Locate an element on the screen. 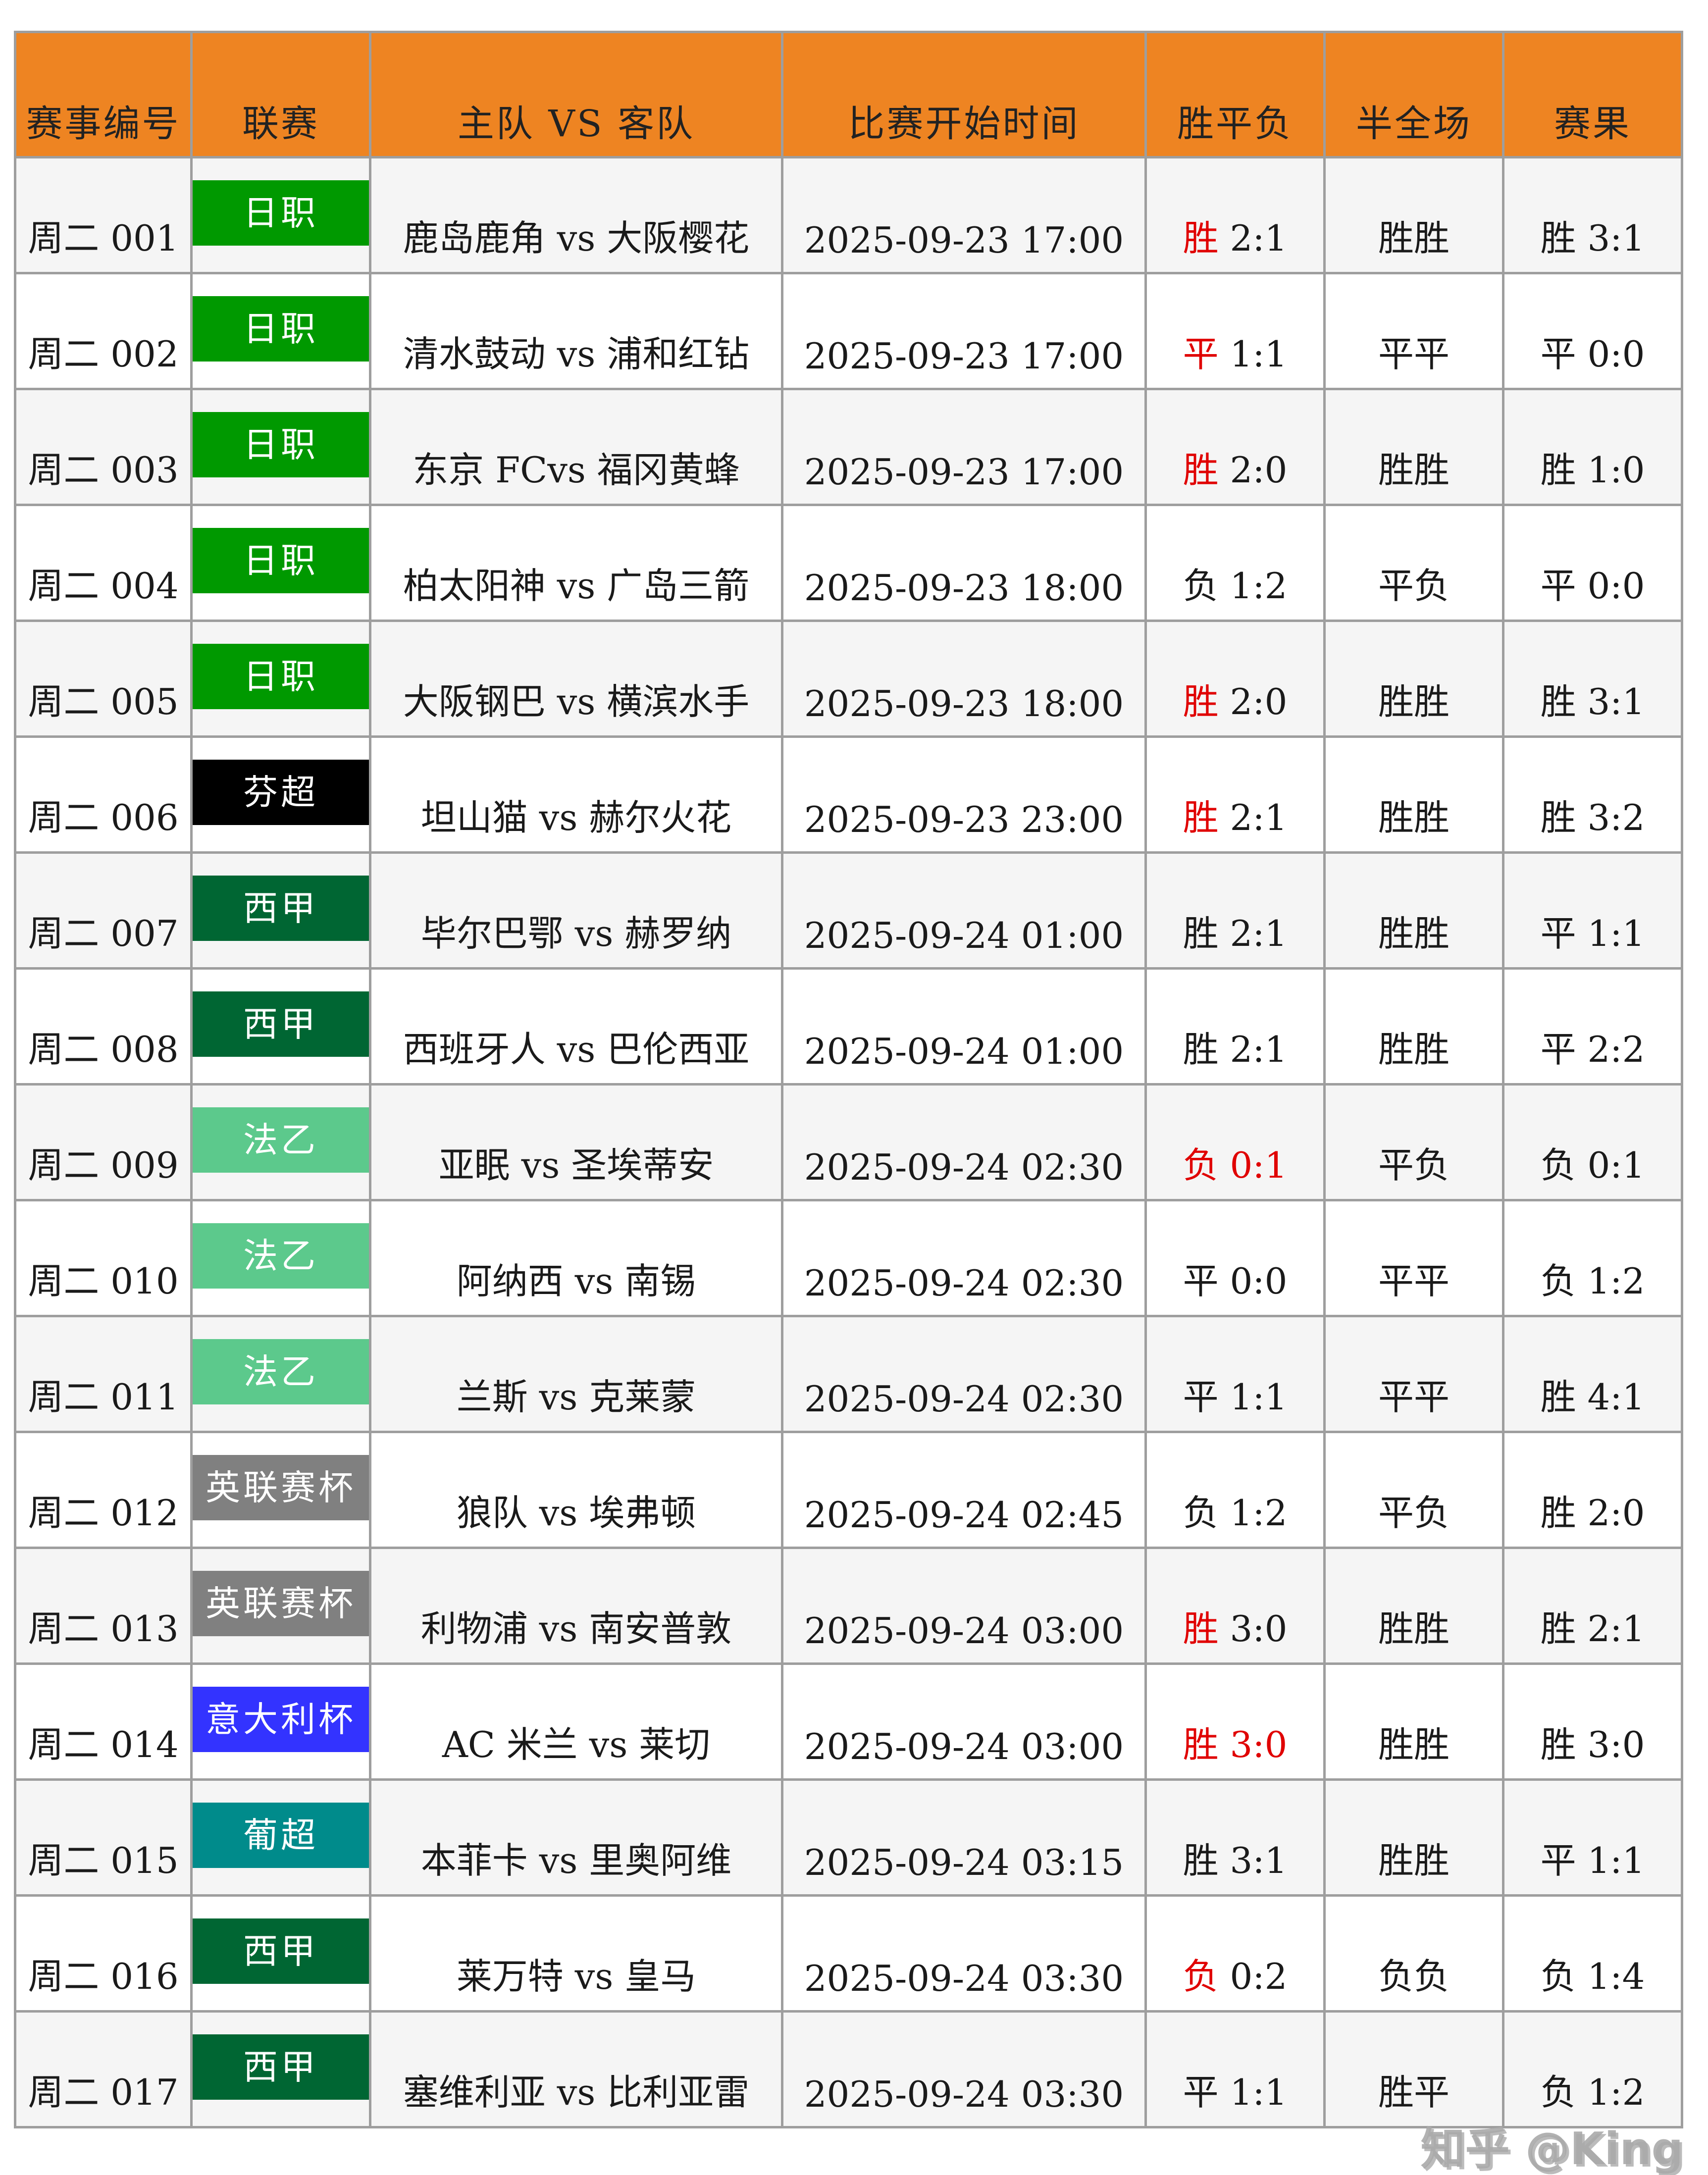 The image size is (1708, 2175). final-result: 胜 2:1 is located at coordinates (1592, 1606).